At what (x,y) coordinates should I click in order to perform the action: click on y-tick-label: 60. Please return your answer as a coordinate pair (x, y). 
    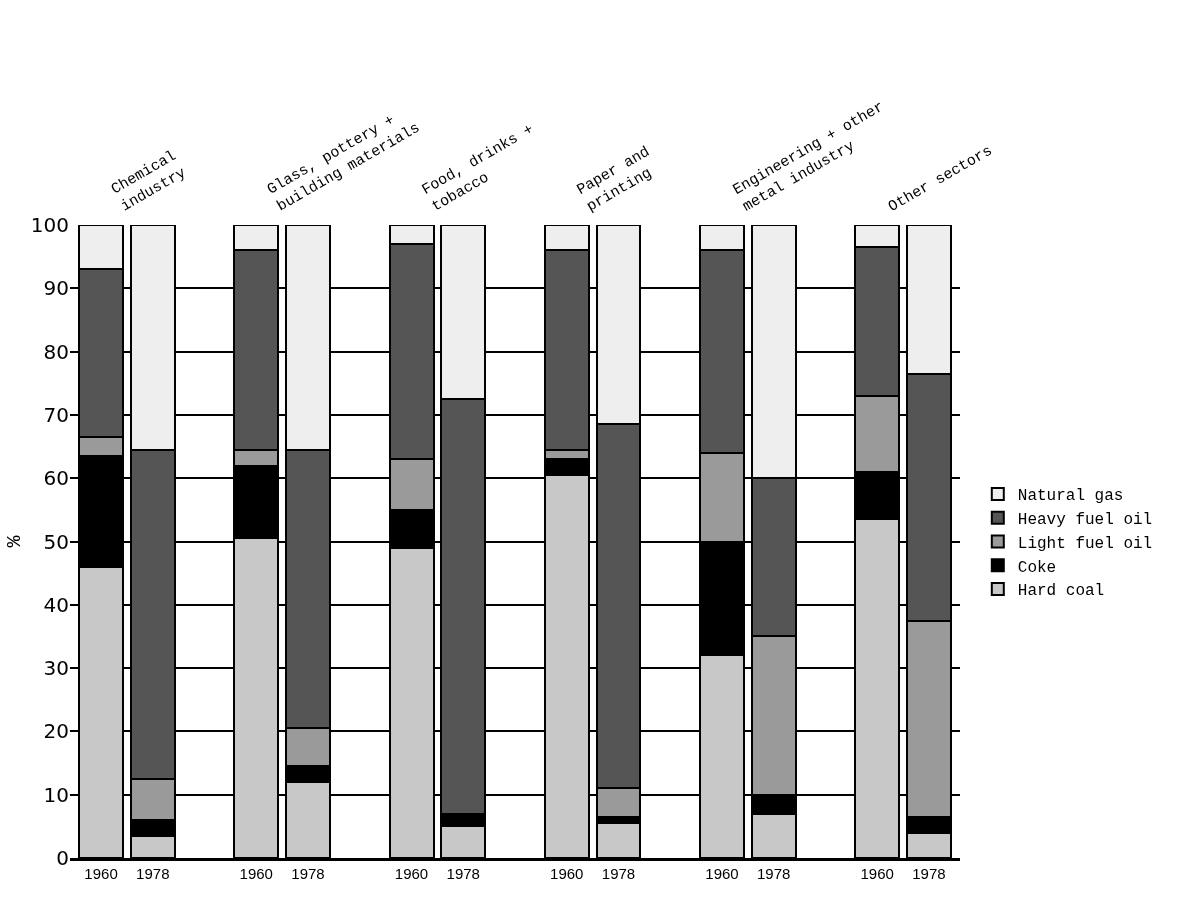
    Looking at the image, I should click on (56, 478).